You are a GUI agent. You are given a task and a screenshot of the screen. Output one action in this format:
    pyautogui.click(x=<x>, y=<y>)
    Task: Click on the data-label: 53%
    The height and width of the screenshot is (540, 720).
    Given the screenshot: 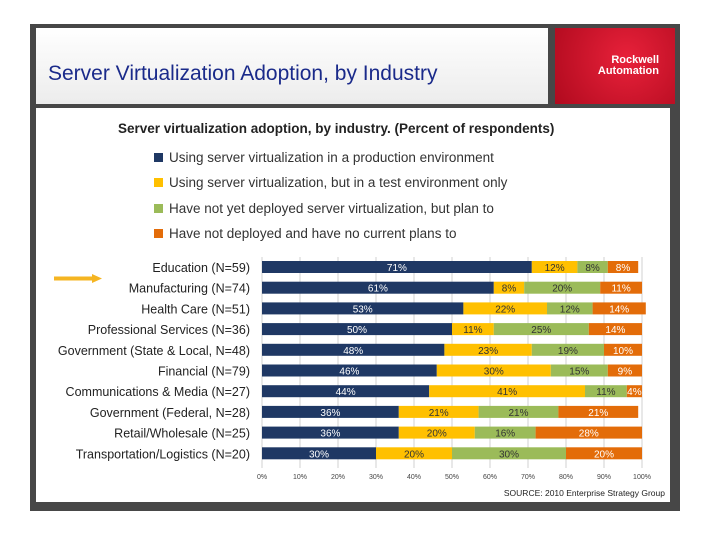 What is the action you would take?
    pyautogui.click(x=363, y=309)
    